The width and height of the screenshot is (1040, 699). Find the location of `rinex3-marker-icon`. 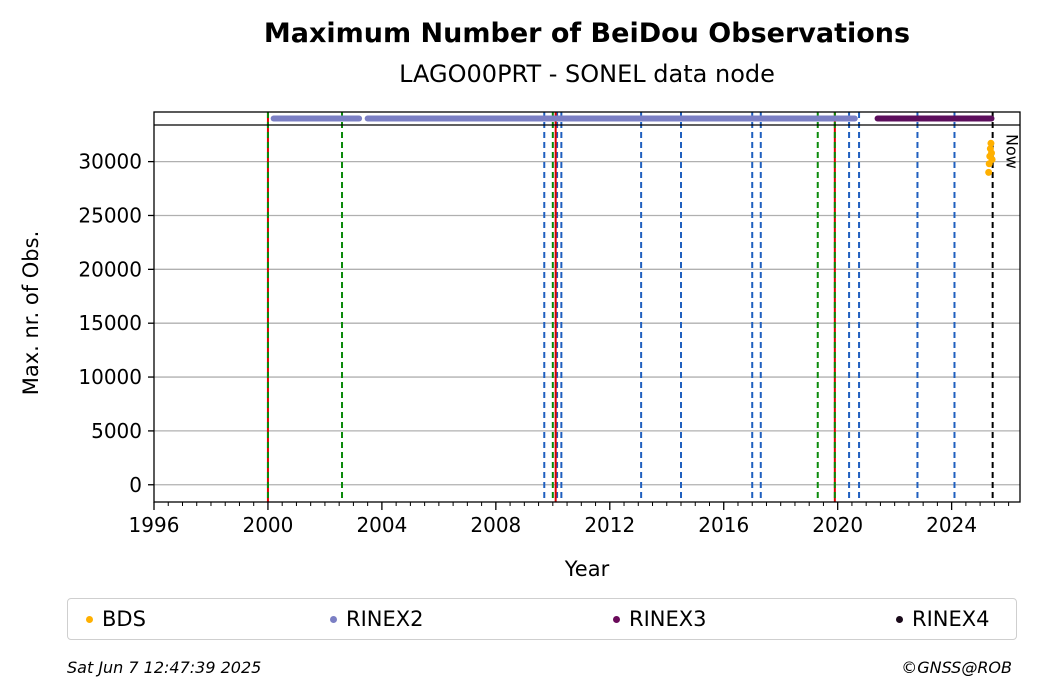

rinex3-marker-icon is located at coordinates (616, 619).